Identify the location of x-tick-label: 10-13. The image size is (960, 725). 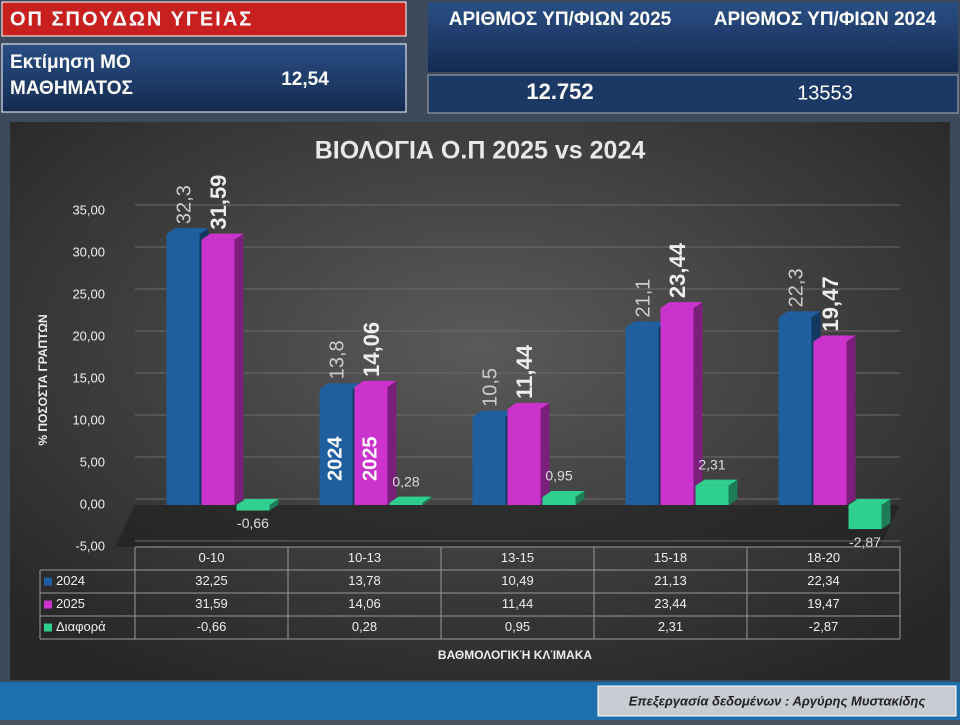
(364, 557).